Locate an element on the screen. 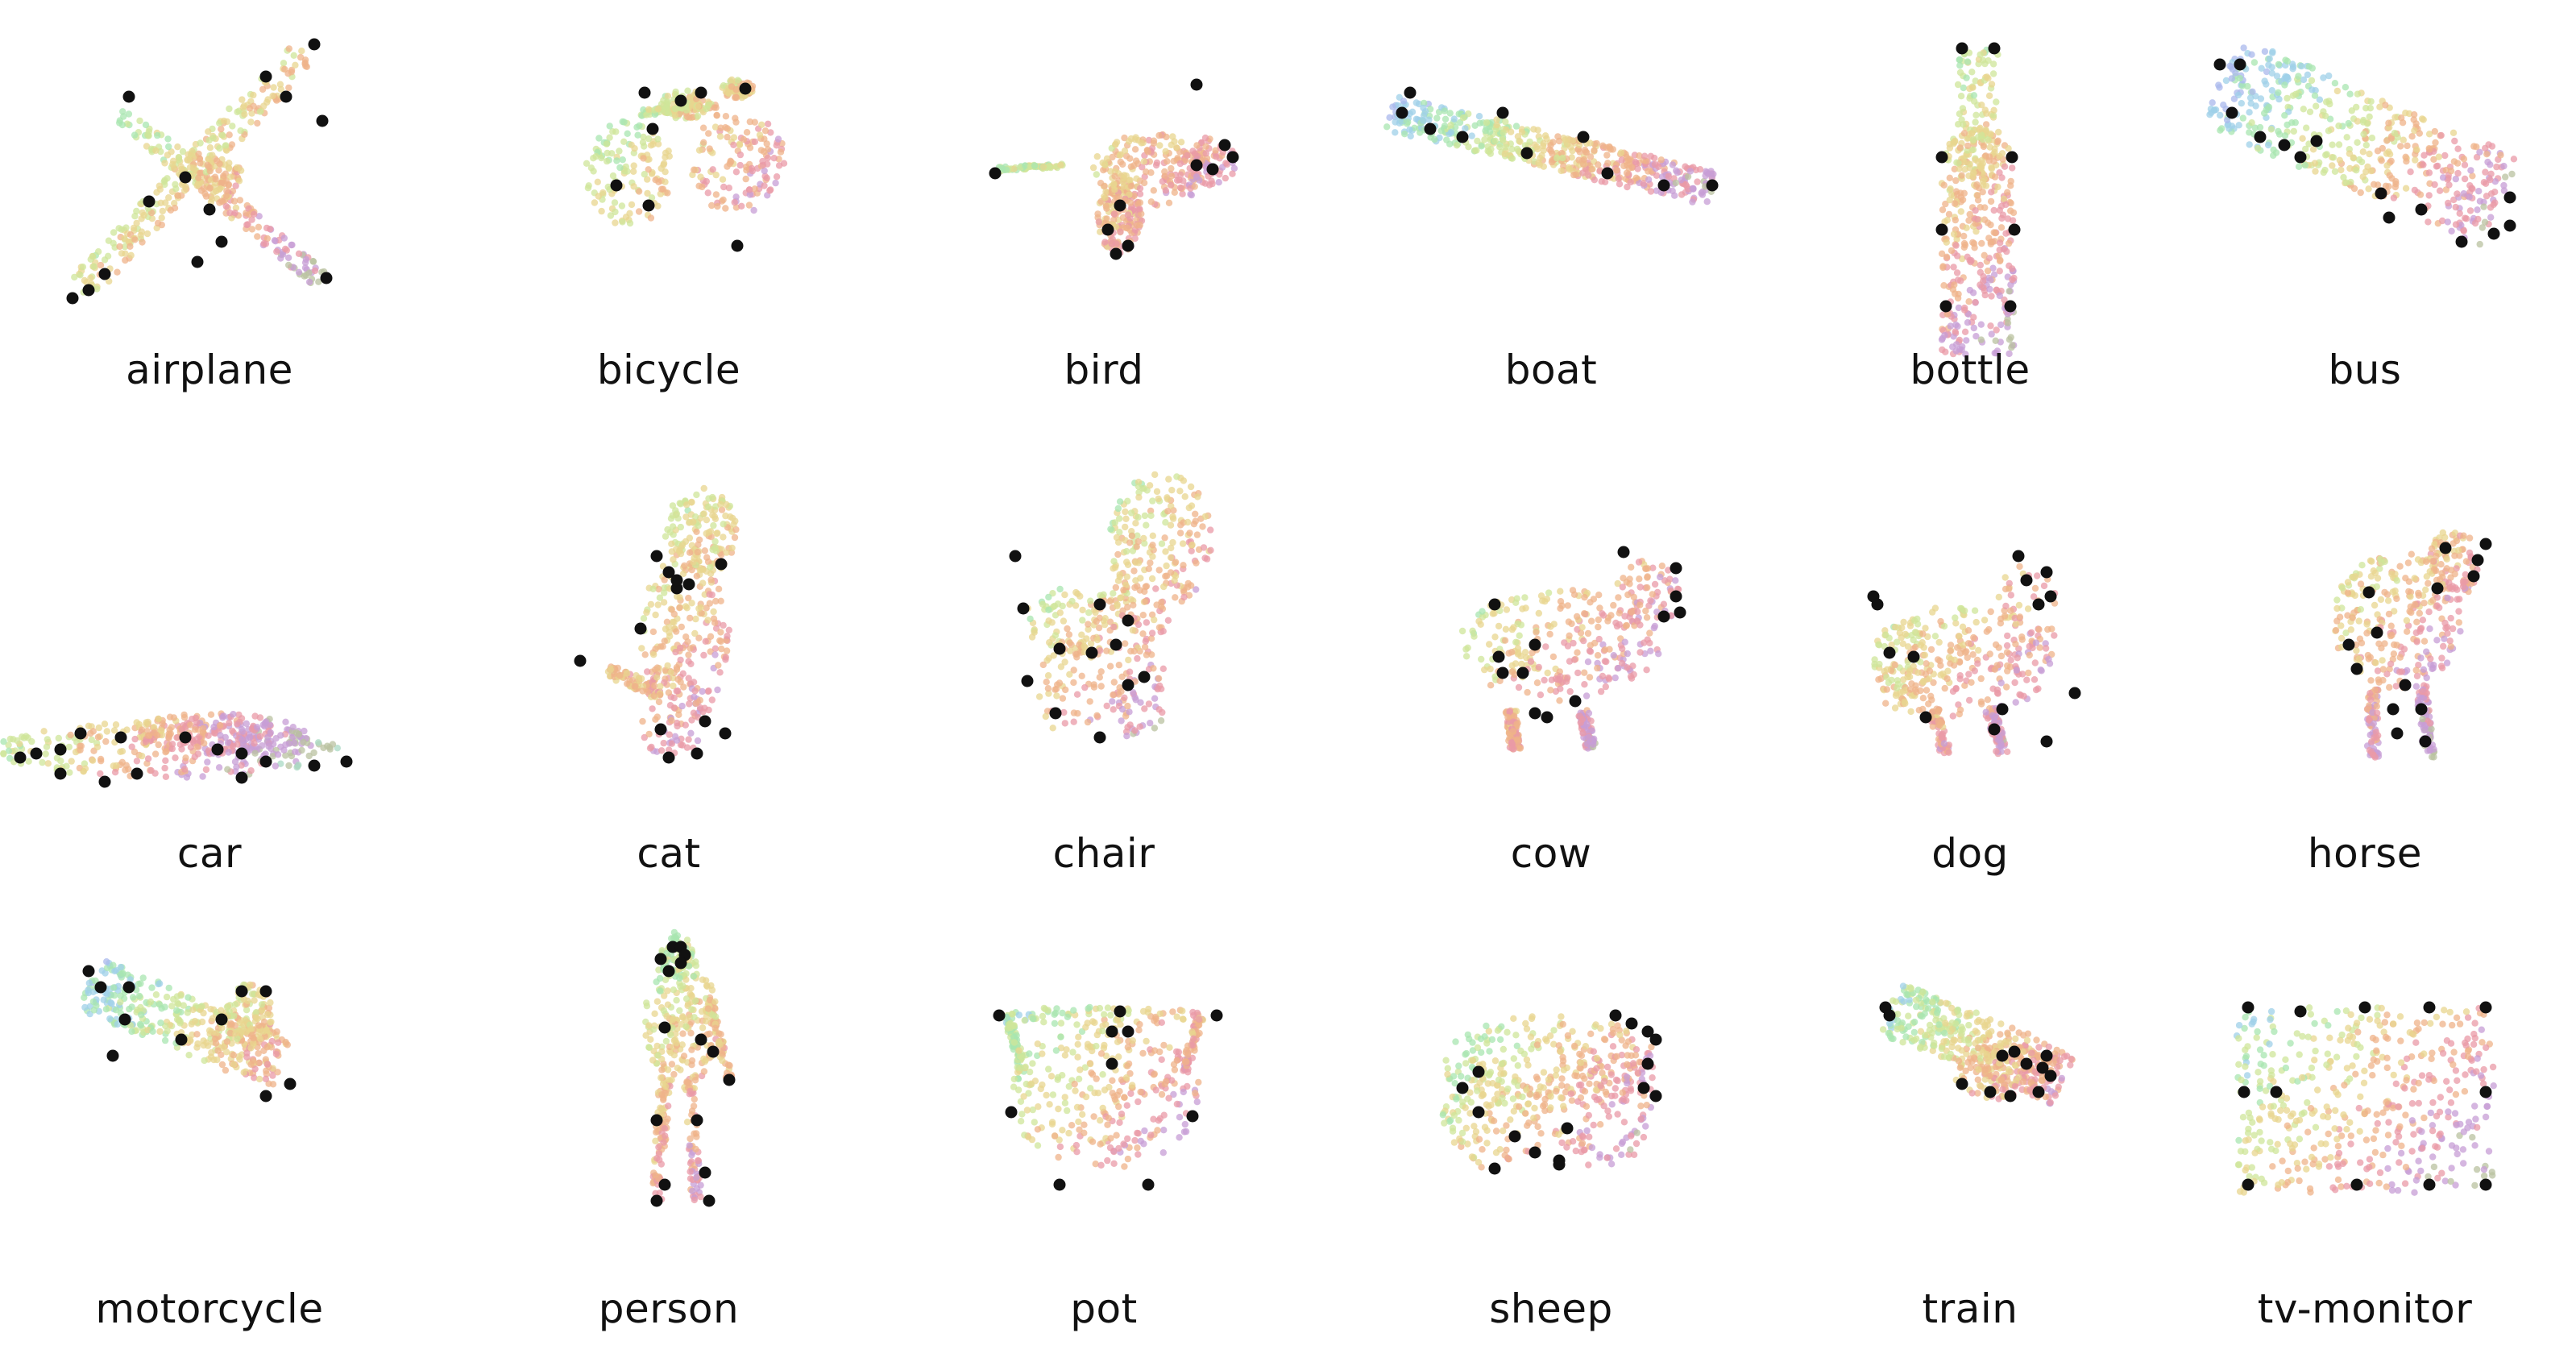  airplane-point-cloud is located at coordinates (199, 171).